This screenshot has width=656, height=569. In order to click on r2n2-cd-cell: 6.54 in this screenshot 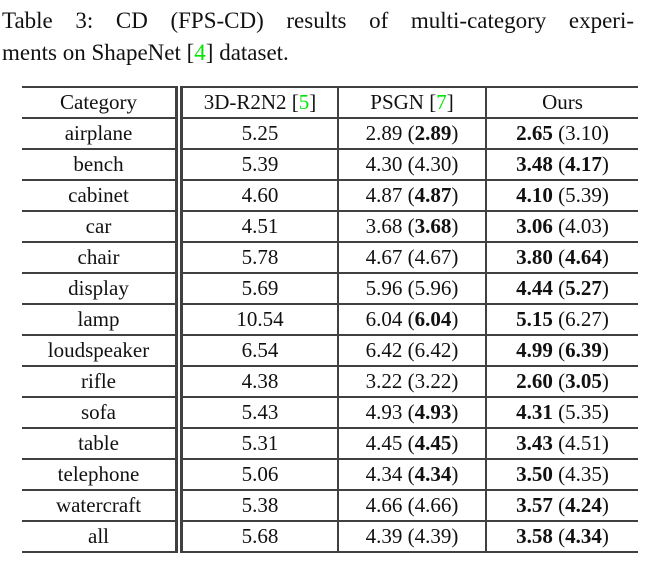, I will do `click(258, 351)`.